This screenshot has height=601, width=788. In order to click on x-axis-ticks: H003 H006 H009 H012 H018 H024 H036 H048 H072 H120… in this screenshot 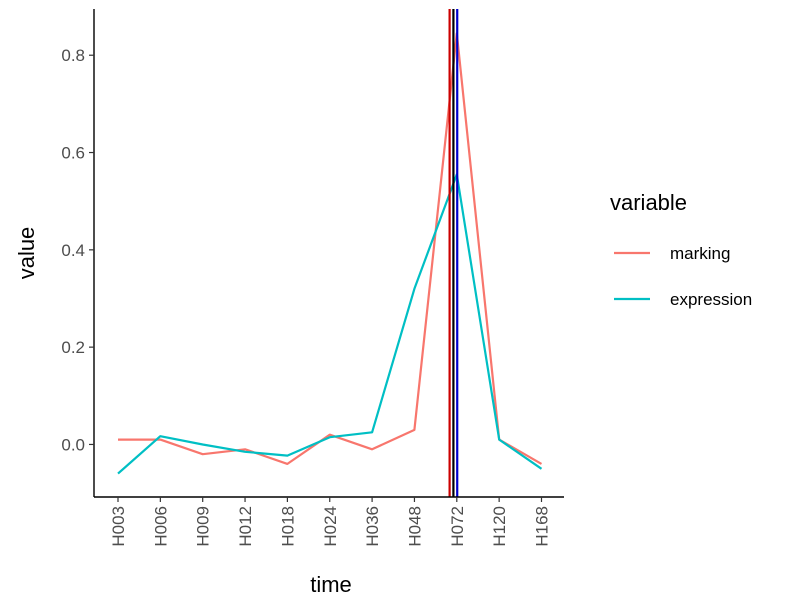, I will do `click(330, 522)`.